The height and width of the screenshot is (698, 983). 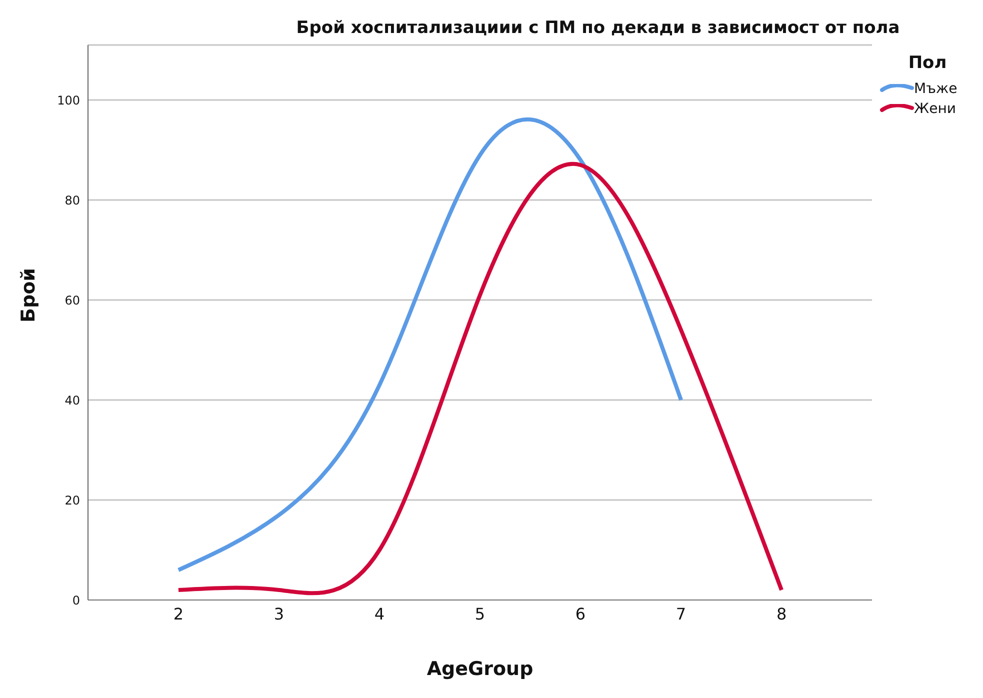 I want to click on x-tick-label: 4, so click(x=379, y=614).